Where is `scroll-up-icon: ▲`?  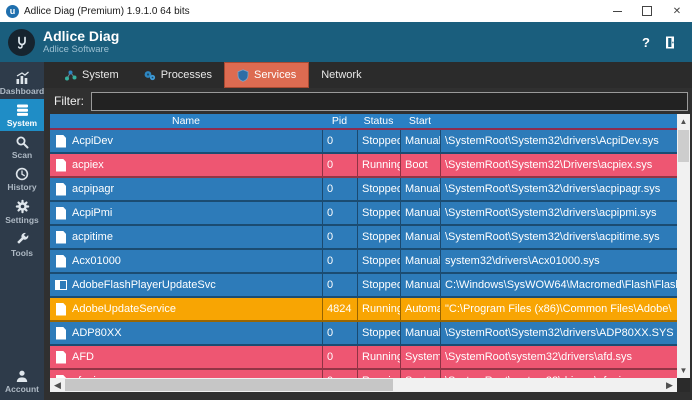 scroll-up-icon: ▲ is located at coordinates (683, 121).